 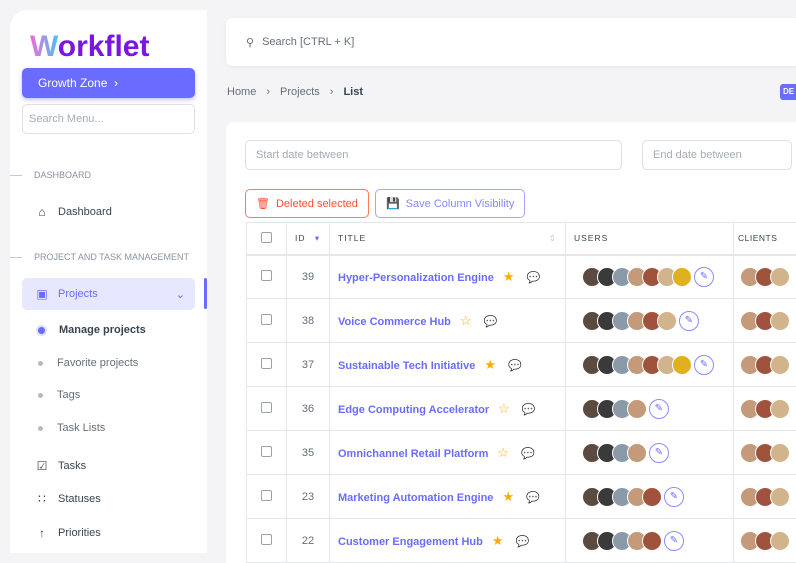 What do you see at coordinates (308, 42) in the screenshot?
I see `search-placeholder: Search [CTRL + K]` at bounding box center [308, 42].